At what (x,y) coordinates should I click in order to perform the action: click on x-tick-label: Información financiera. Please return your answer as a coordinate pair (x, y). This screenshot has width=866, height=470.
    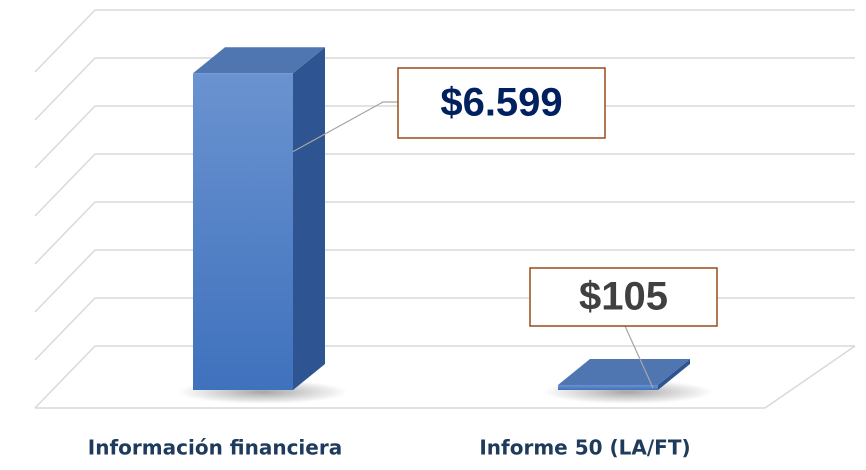
    Looking at the image, I should click on (215, 448).